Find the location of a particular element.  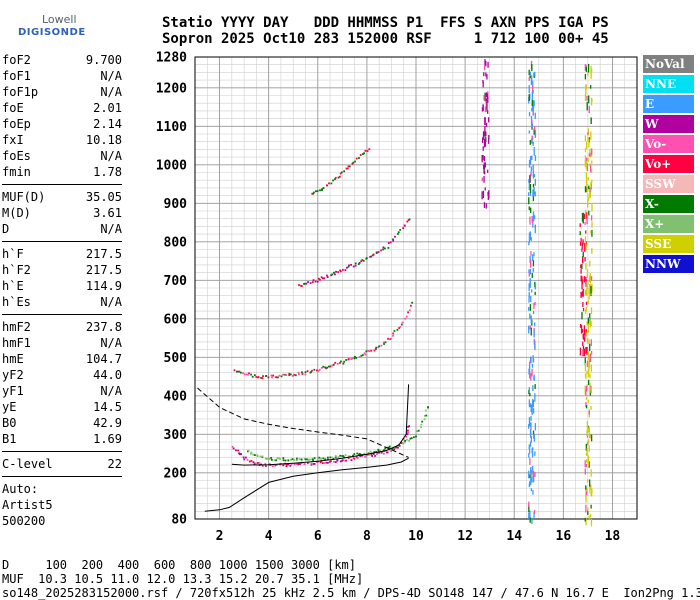

param-name: foEp is located at coordinates (16, 124).